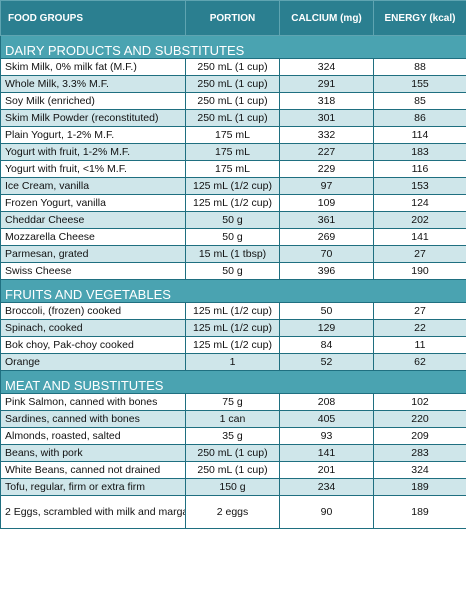 This screenshot has height=589, width=466. I want to click on calcium-cell: 396, so click(326, 271).